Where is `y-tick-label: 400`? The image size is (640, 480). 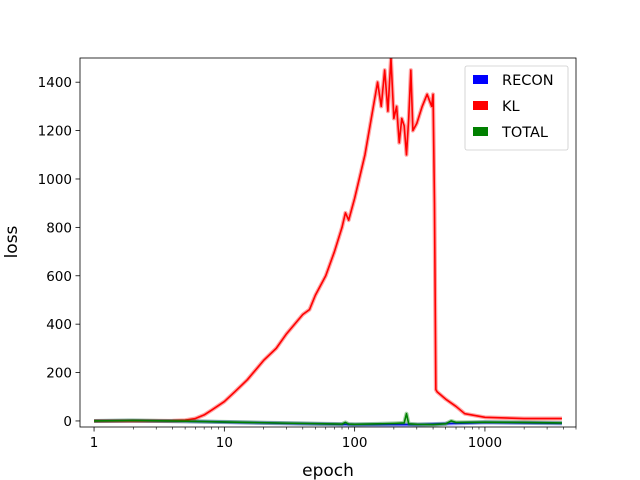
y-tick-label: 400 is located at coordinates (59, 325).